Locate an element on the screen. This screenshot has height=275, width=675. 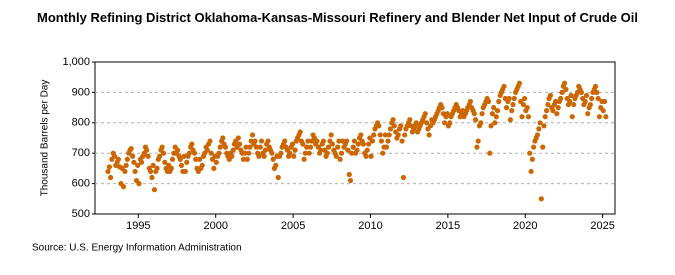
x-tick-label: 2005 is located at coordinates (293, 226).